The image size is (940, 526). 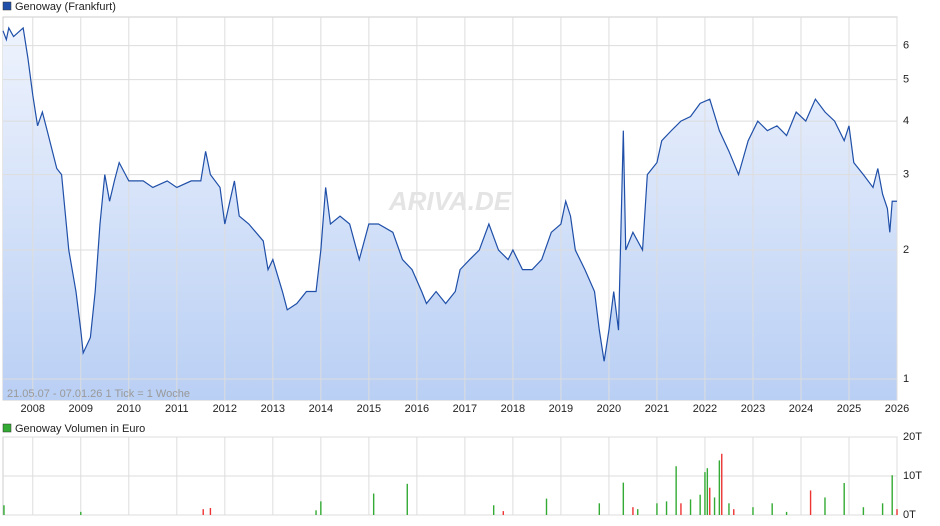 I want to click on x-tick-label: 2016, so click(x=417, y=409).